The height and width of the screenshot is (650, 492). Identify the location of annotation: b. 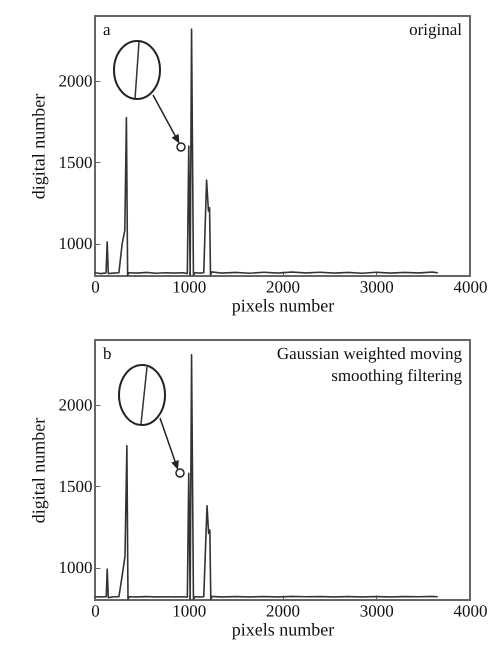
(107, 353).